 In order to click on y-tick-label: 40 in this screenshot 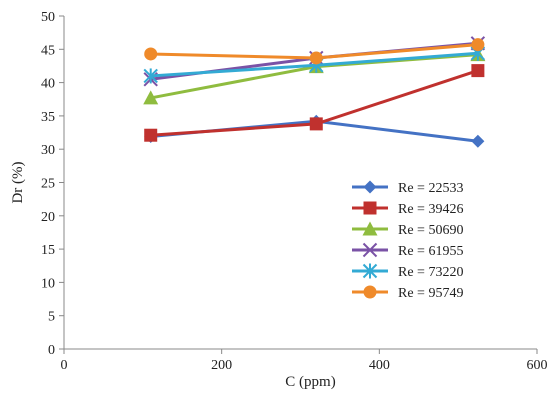, I will do `click(48, 84)`.